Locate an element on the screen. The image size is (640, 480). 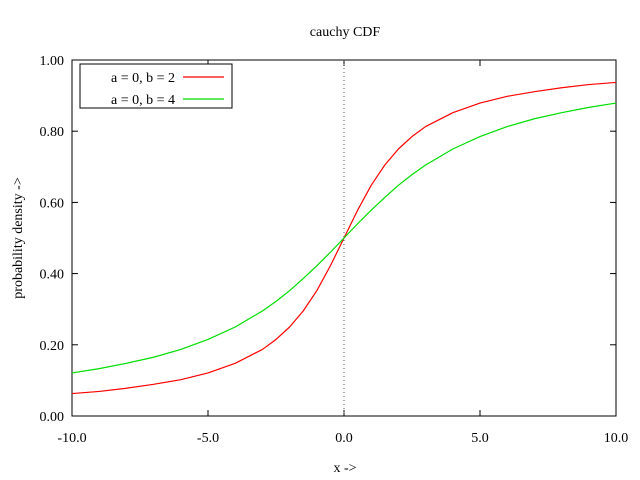
y-tick-label: 0.20 is located at coordinates (52, 346).